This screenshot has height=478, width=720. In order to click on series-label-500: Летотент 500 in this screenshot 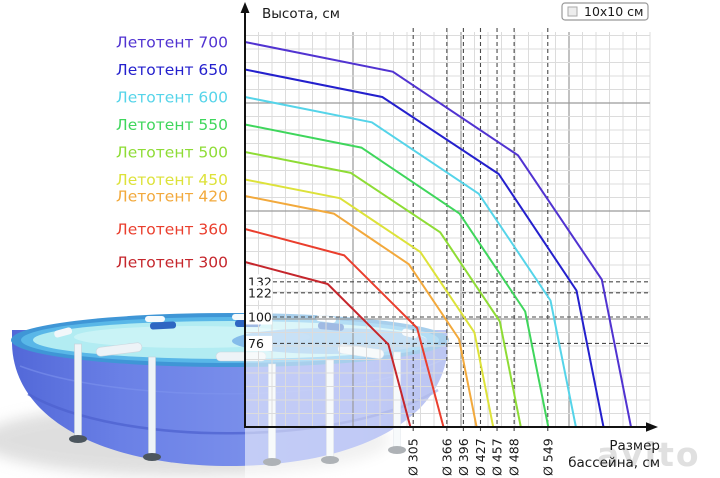, I will do `click(172, 153)`.